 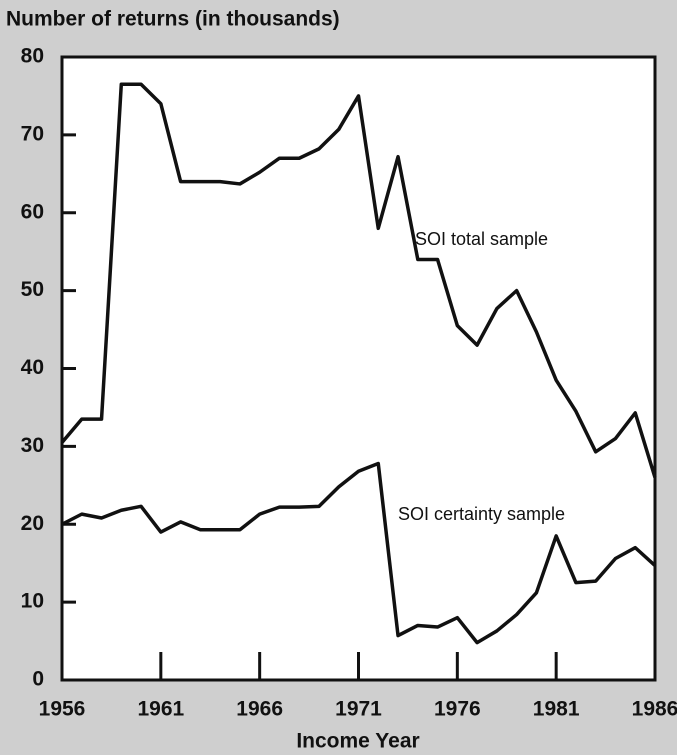 I want to click on series-label: SOI total sample, so click(x=481, y=239).